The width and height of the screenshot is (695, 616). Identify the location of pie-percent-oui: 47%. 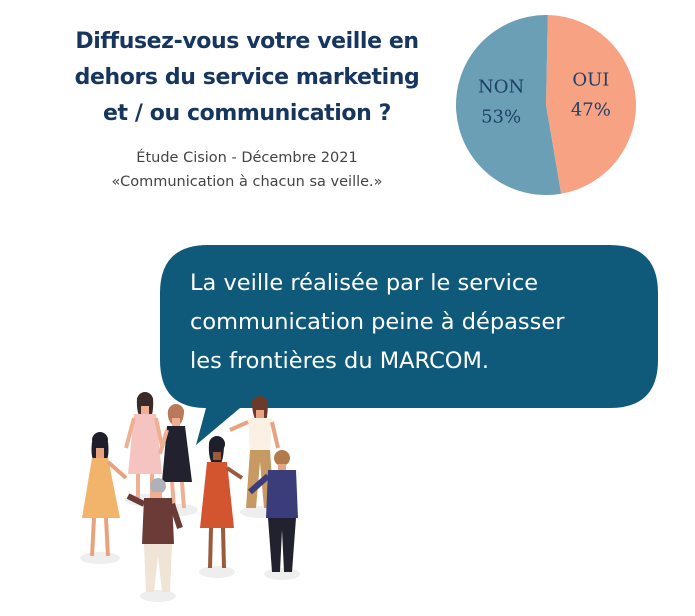
(591, 110).